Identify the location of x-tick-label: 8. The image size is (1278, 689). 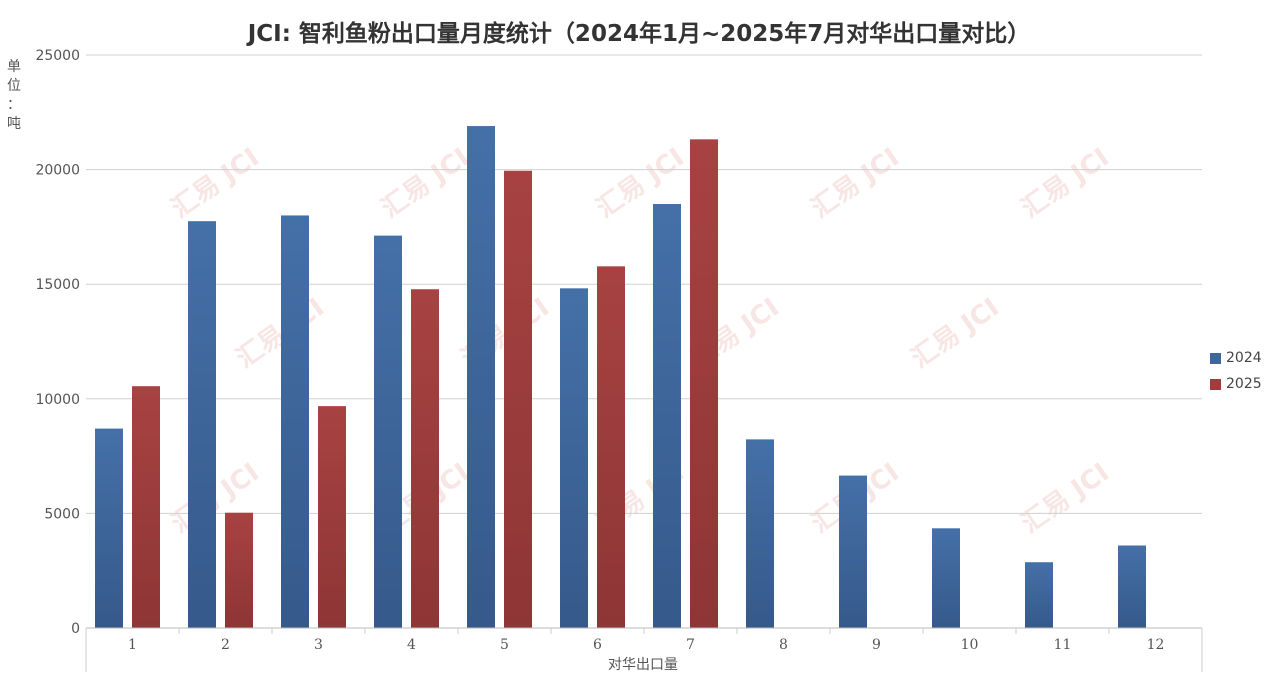
(783, 645).